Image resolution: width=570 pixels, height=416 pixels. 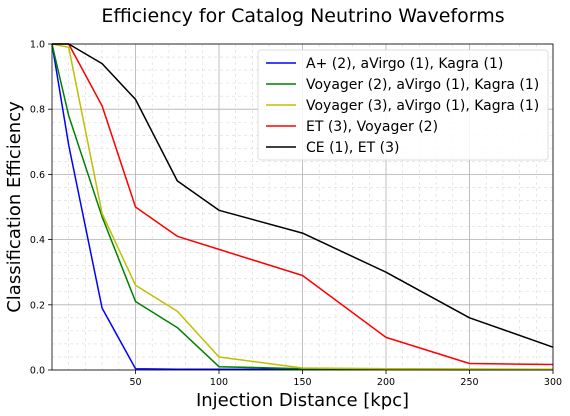 I want to click on legend-label: A+ (2), aVirgo (1), Kagra (1), so click(x=404, y=64).